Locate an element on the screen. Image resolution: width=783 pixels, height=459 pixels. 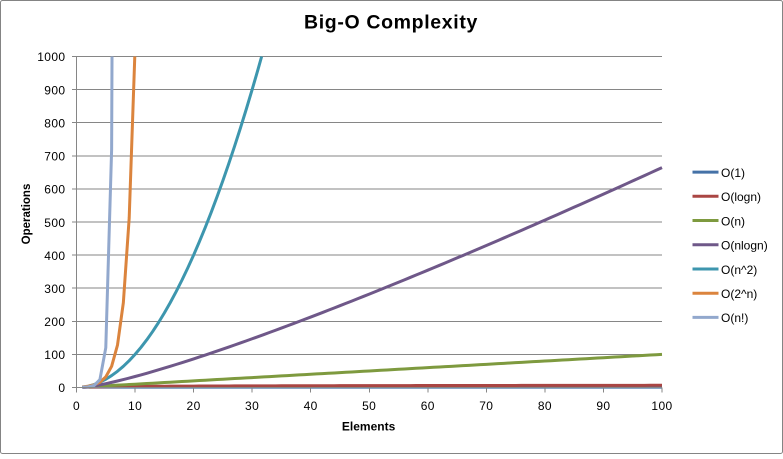
svg-text: 60 is located at coordinates (428, 406).